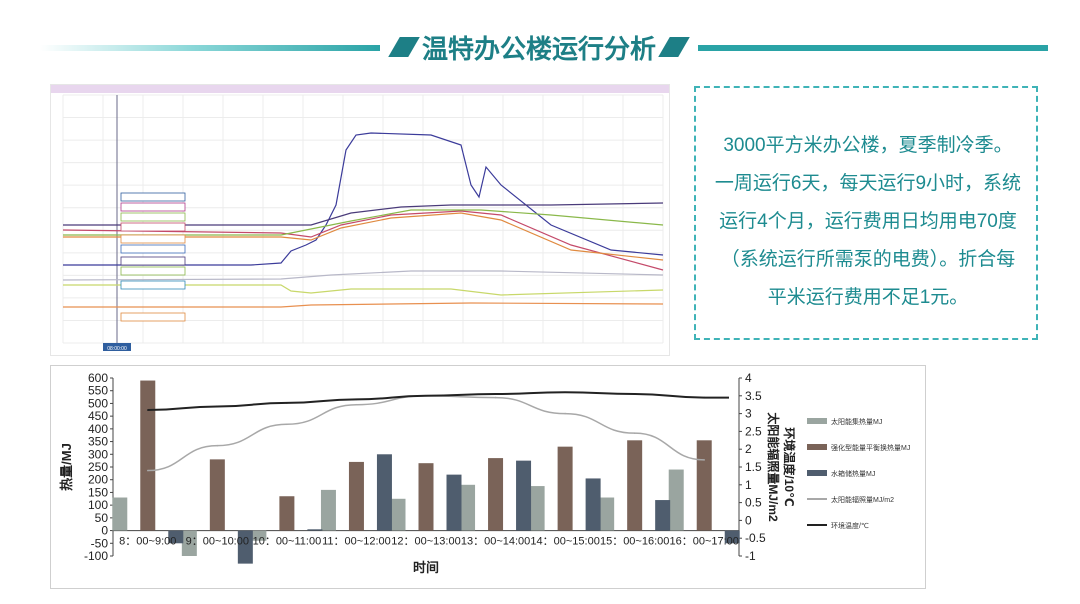 This screenshot has height=604, width=1080. I want to click on y2-tick-label: 3, so click(748, 414).